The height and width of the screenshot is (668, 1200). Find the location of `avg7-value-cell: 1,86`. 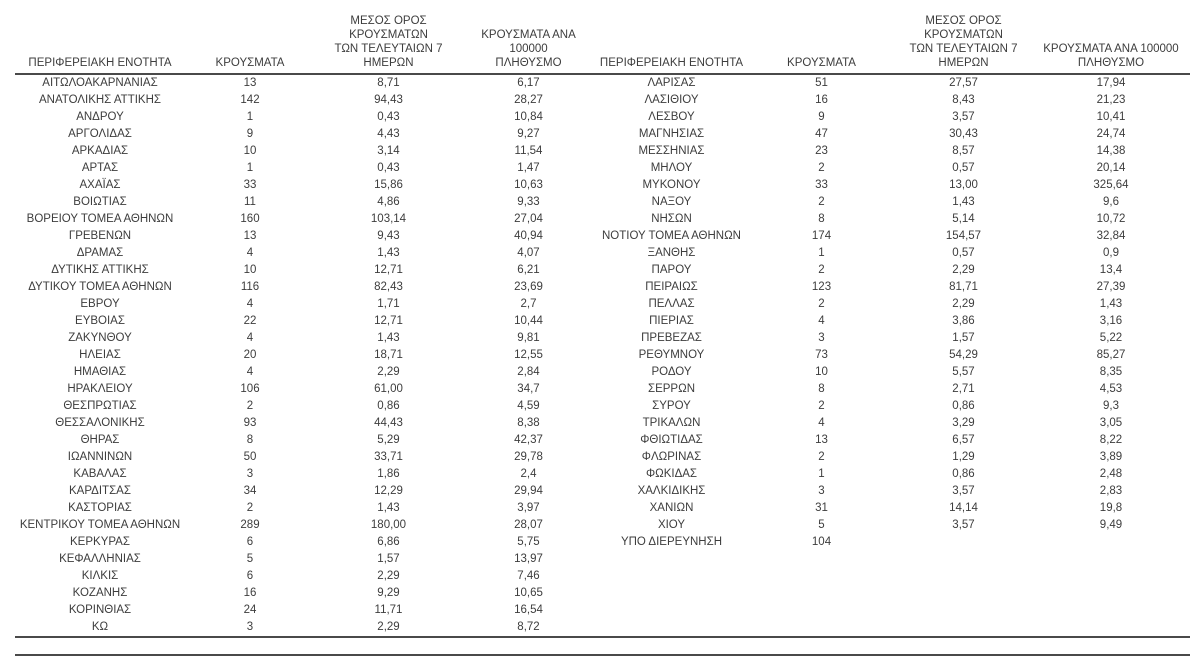

avg7-value-cell: 1,86 is located at coordinates (388, 474).